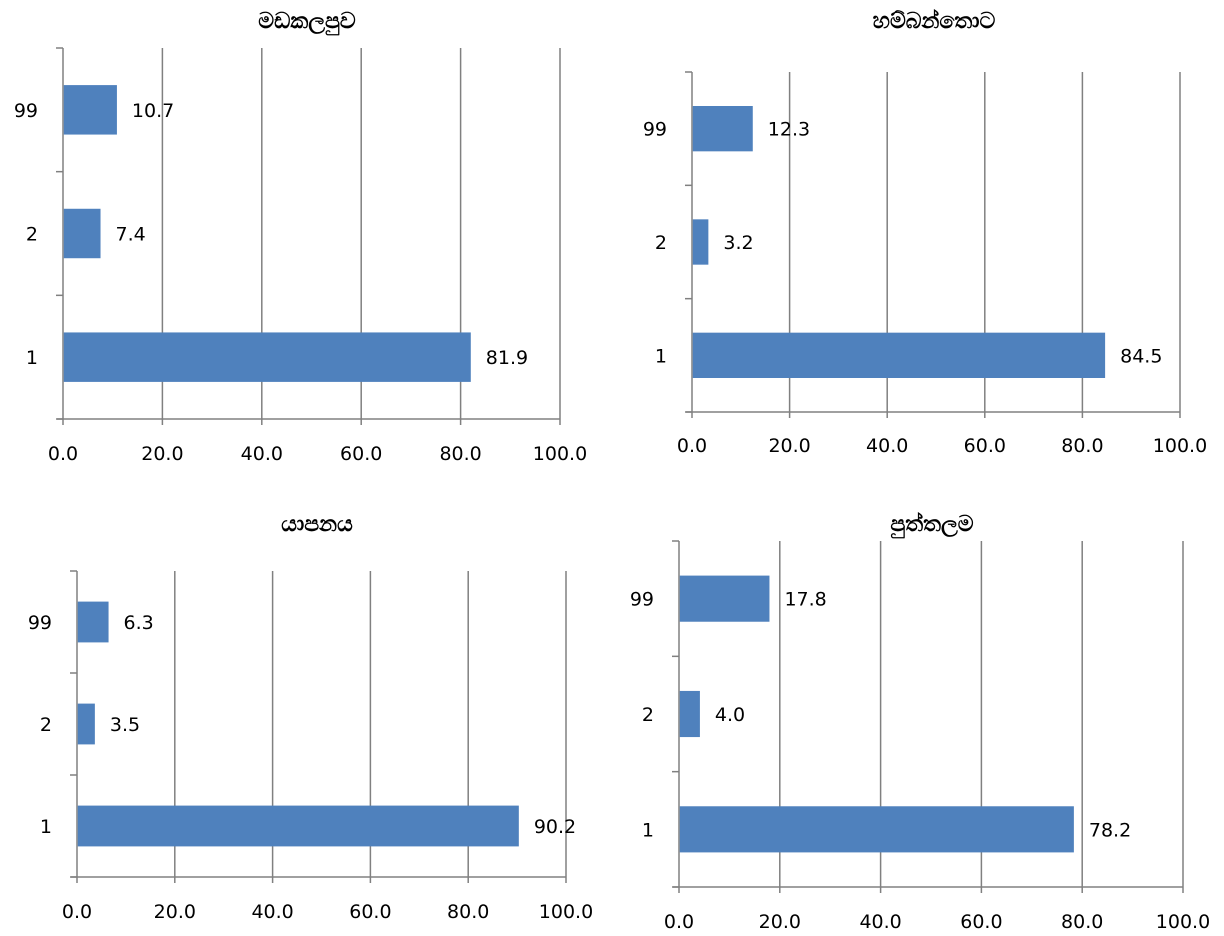 This screenshot has width=1224, height=936. Describe the element at coordinates (139, 623) in the screenshot. I see `data-label: 6.3` at that location.